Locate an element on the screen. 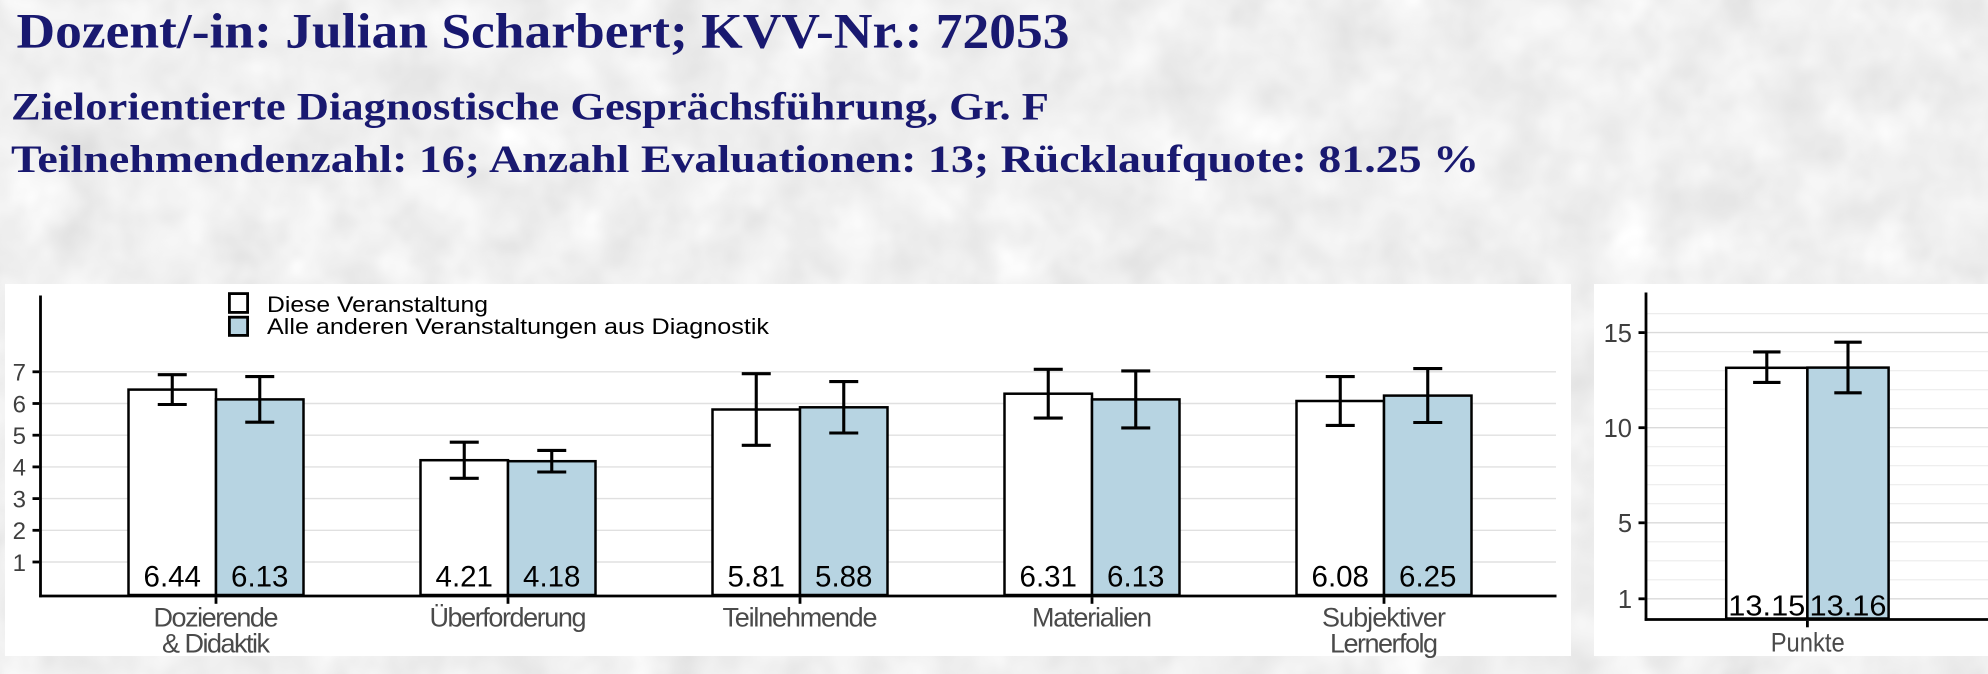 The image size is (1988, 674). svg-text: Diese Veranstaltung is located at coordinates (377, 304).